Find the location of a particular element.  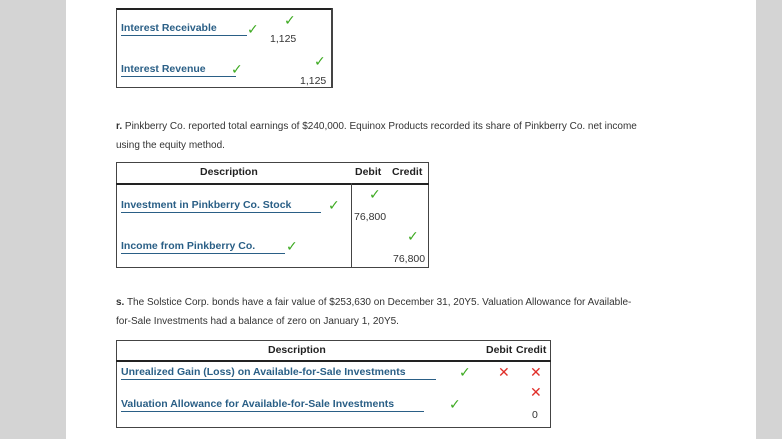

account-interest-receivable: Interest Receivable is located at coordinates (184, 29).